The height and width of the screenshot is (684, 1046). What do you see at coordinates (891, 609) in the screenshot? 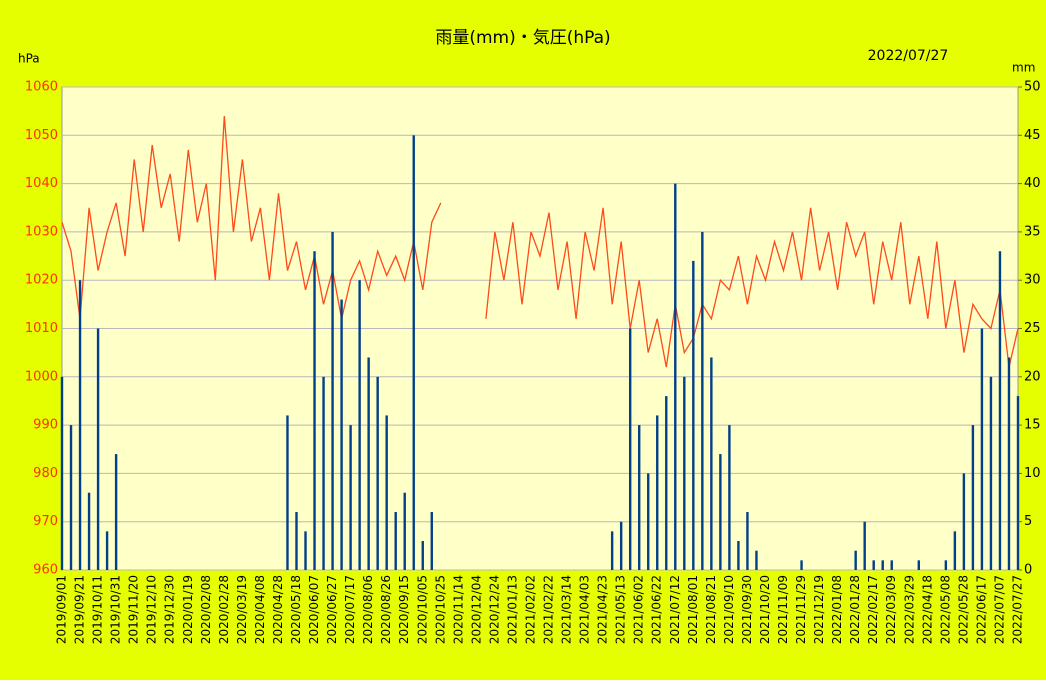
I see `x-tick-label: 2022/03/09` at bounding box center [891, 609].